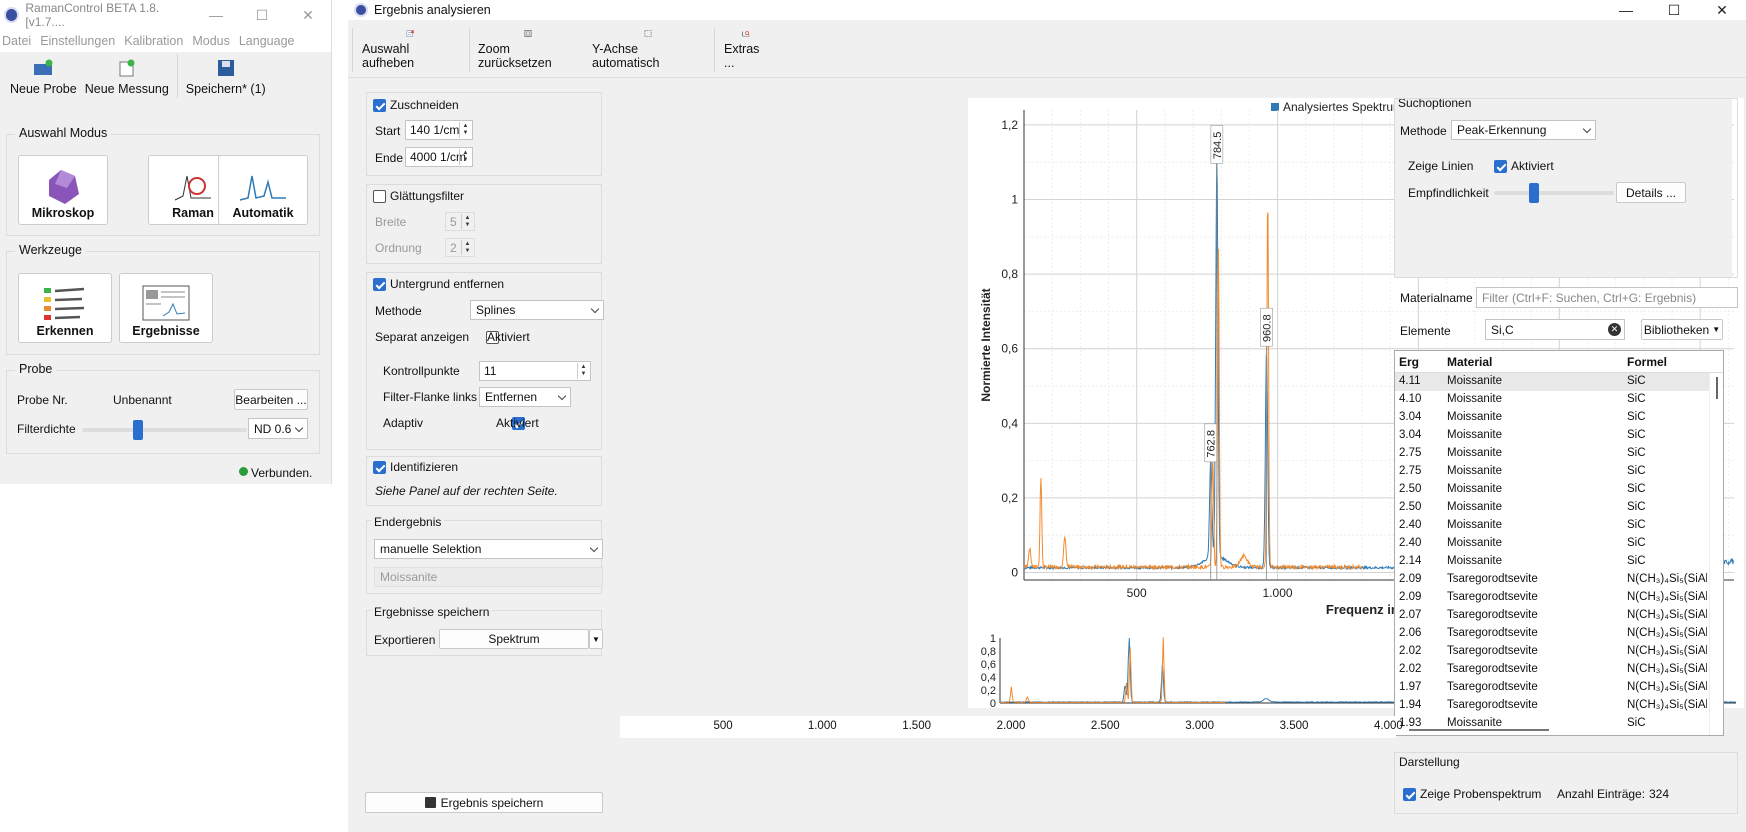 This screenshot has width=1746, height=832. Describe the element at coordinates (223, 76) in the screenshot. I see `save-button: Speichern* (1)` at that location.